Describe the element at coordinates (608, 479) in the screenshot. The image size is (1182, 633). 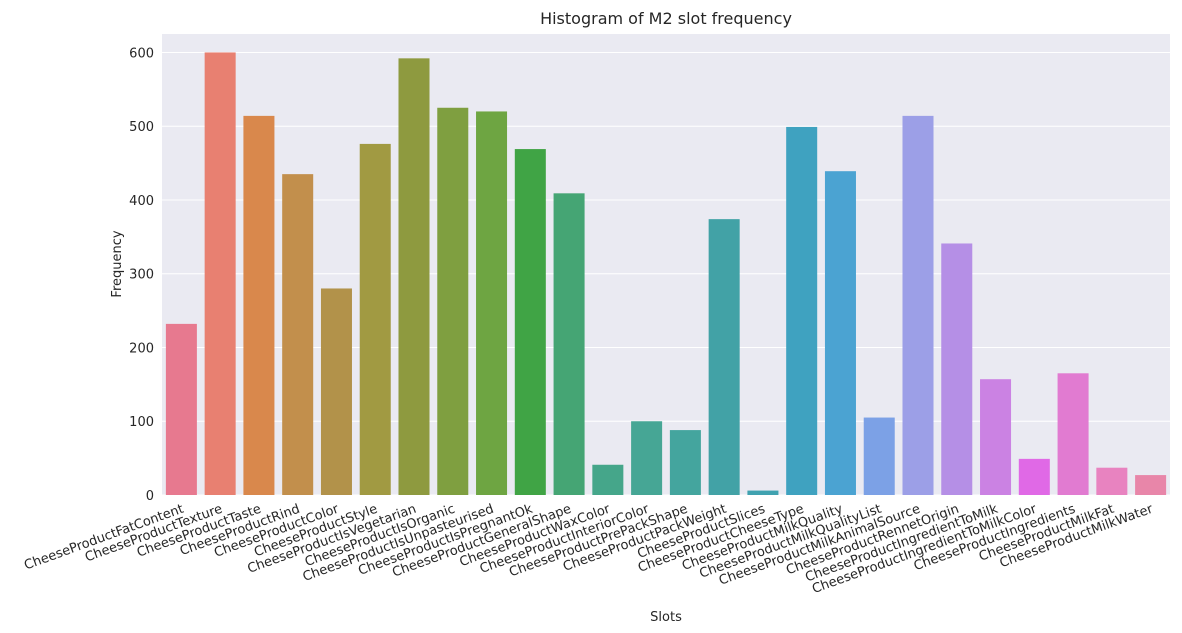
I see `bar-CheeseProductWaxColor` at that location.